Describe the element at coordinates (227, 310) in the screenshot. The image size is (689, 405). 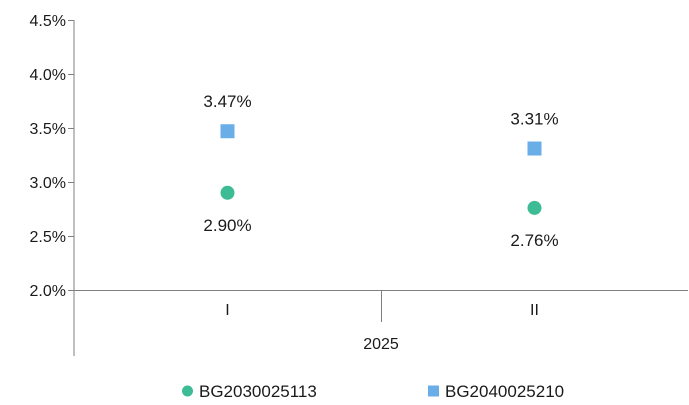
I see `x-category-label: I` at that location.